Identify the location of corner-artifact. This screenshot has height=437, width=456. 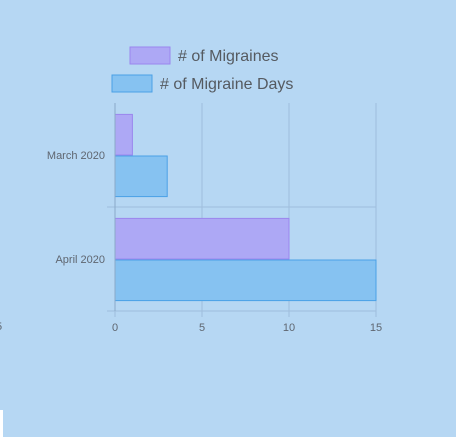
(1, 423).